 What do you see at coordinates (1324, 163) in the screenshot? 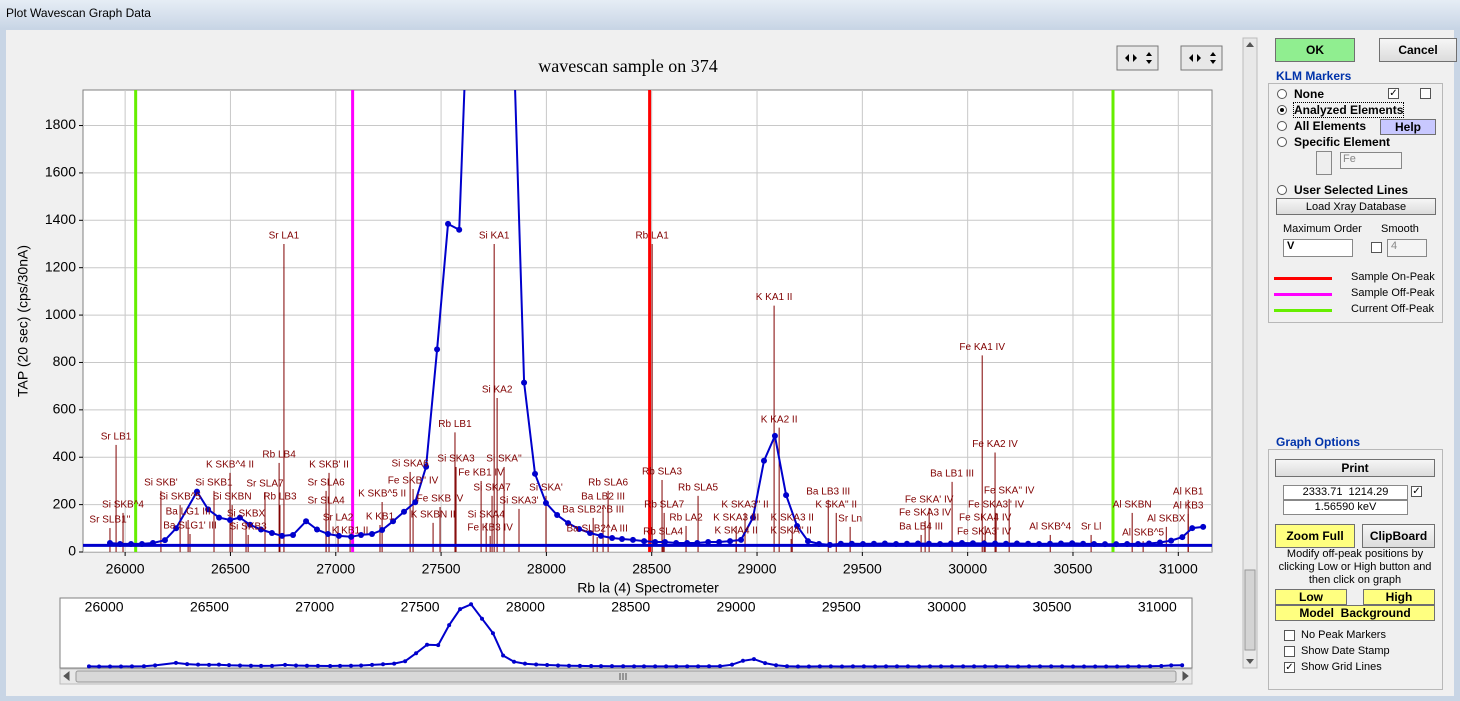
I see `spinner` at bounding box center [1324, 163].